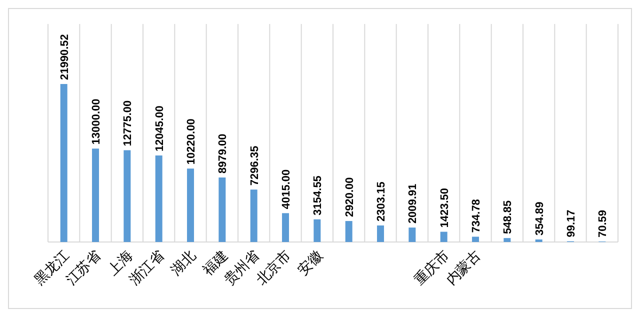  I want to click on data-label: 70.59, so click(603, 224).